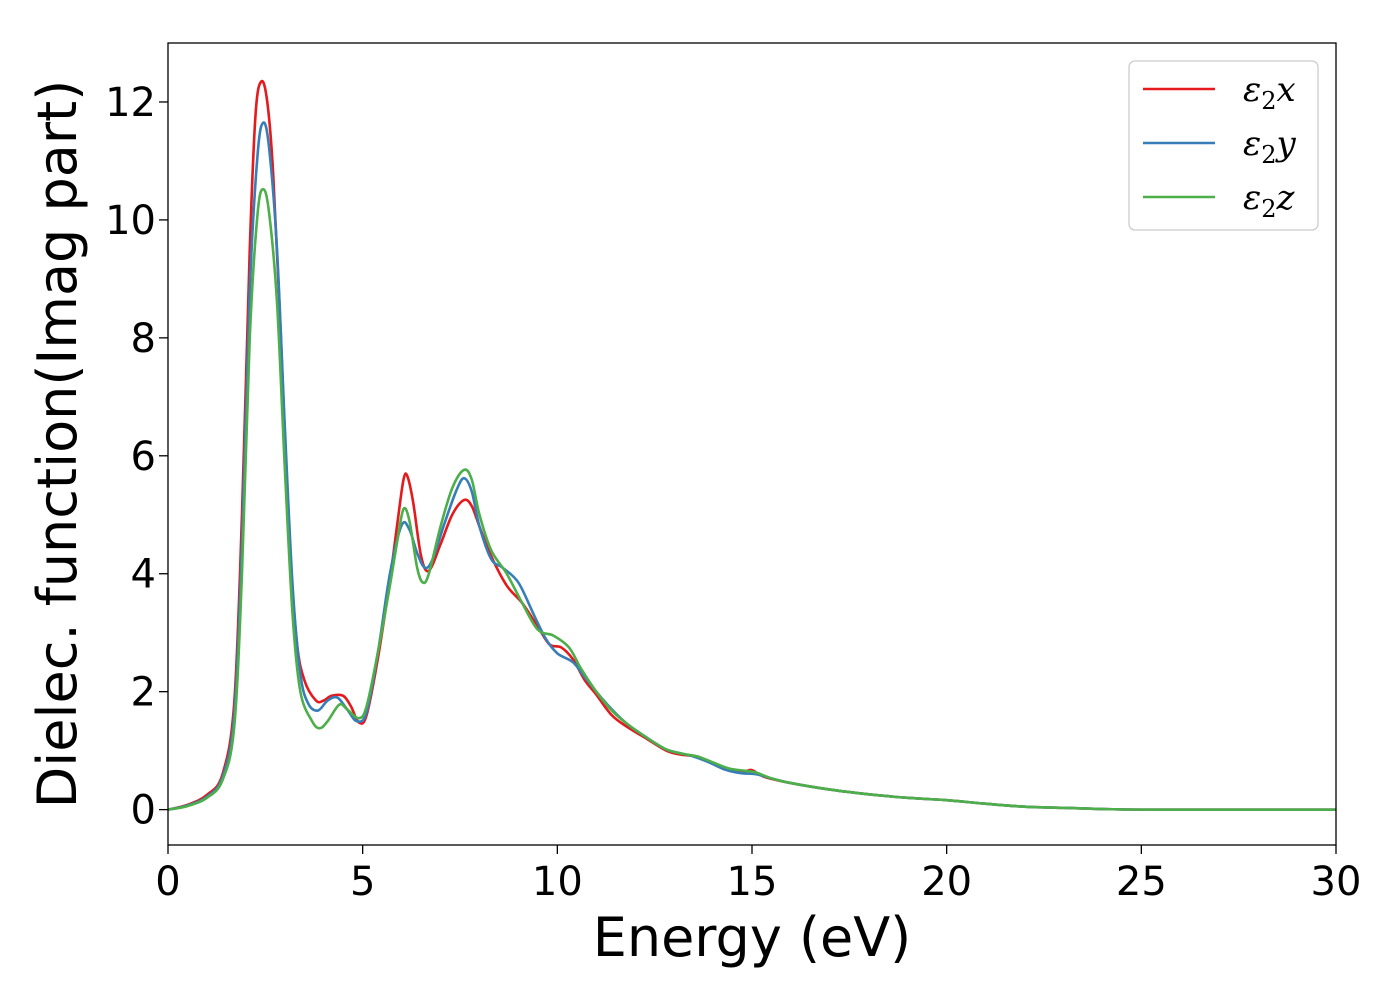 This screenshot has height=1000, width=1400. Describe the element at coordinates (752, 882) in the screenshot. I see `x-tick-label: 15` at that location.